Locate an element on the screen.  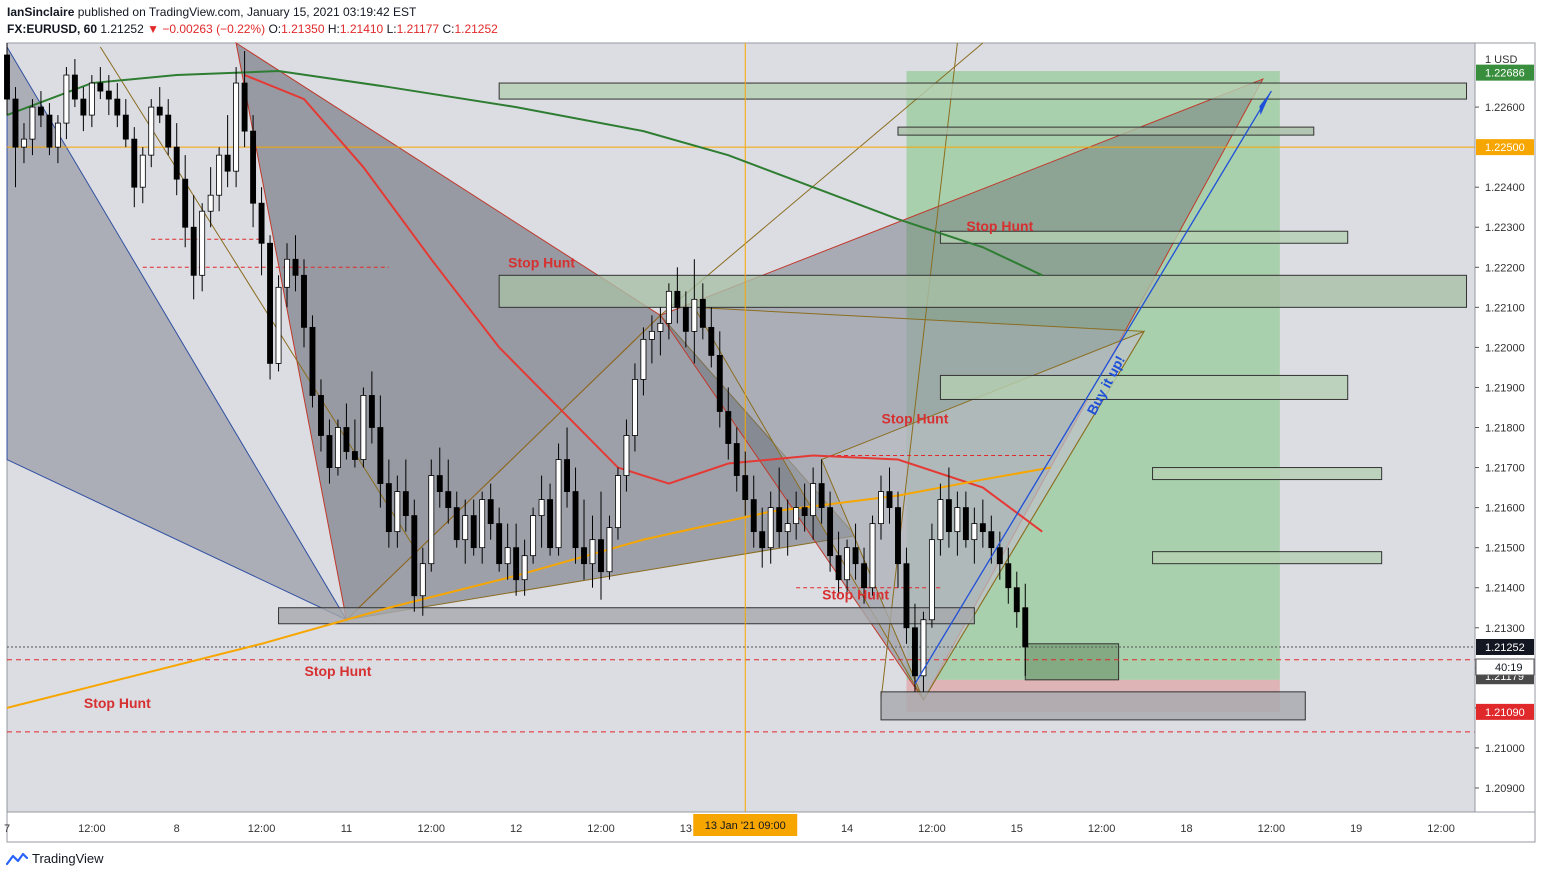
y-tick-label: 1.21300 is located at coordinates (1505, 629).